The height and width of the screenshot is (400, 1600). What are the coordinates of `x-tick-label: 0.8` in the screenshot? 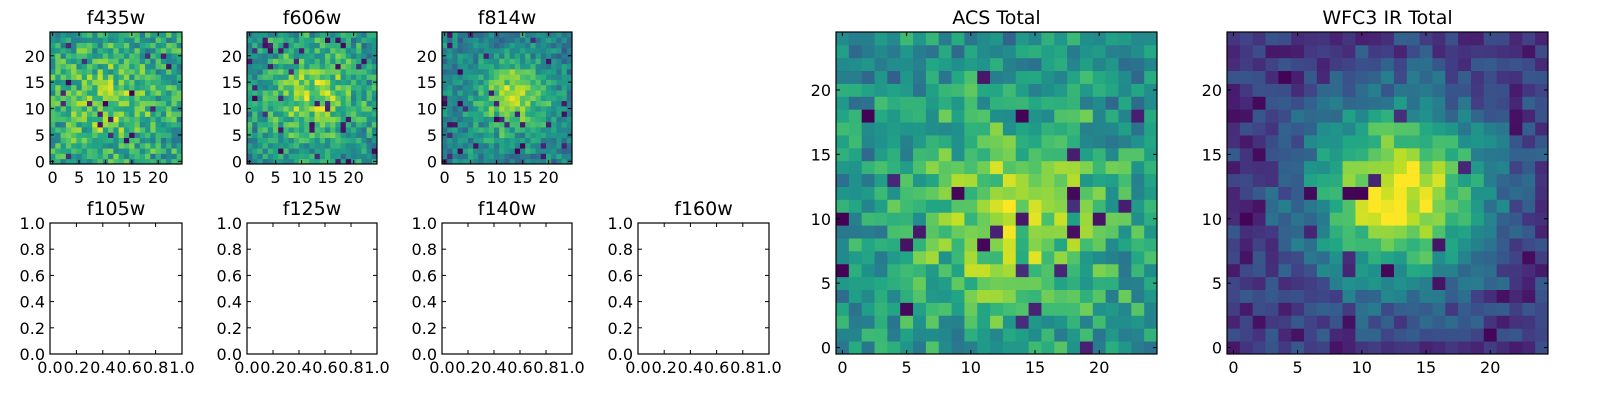 It's located at (545, 367).